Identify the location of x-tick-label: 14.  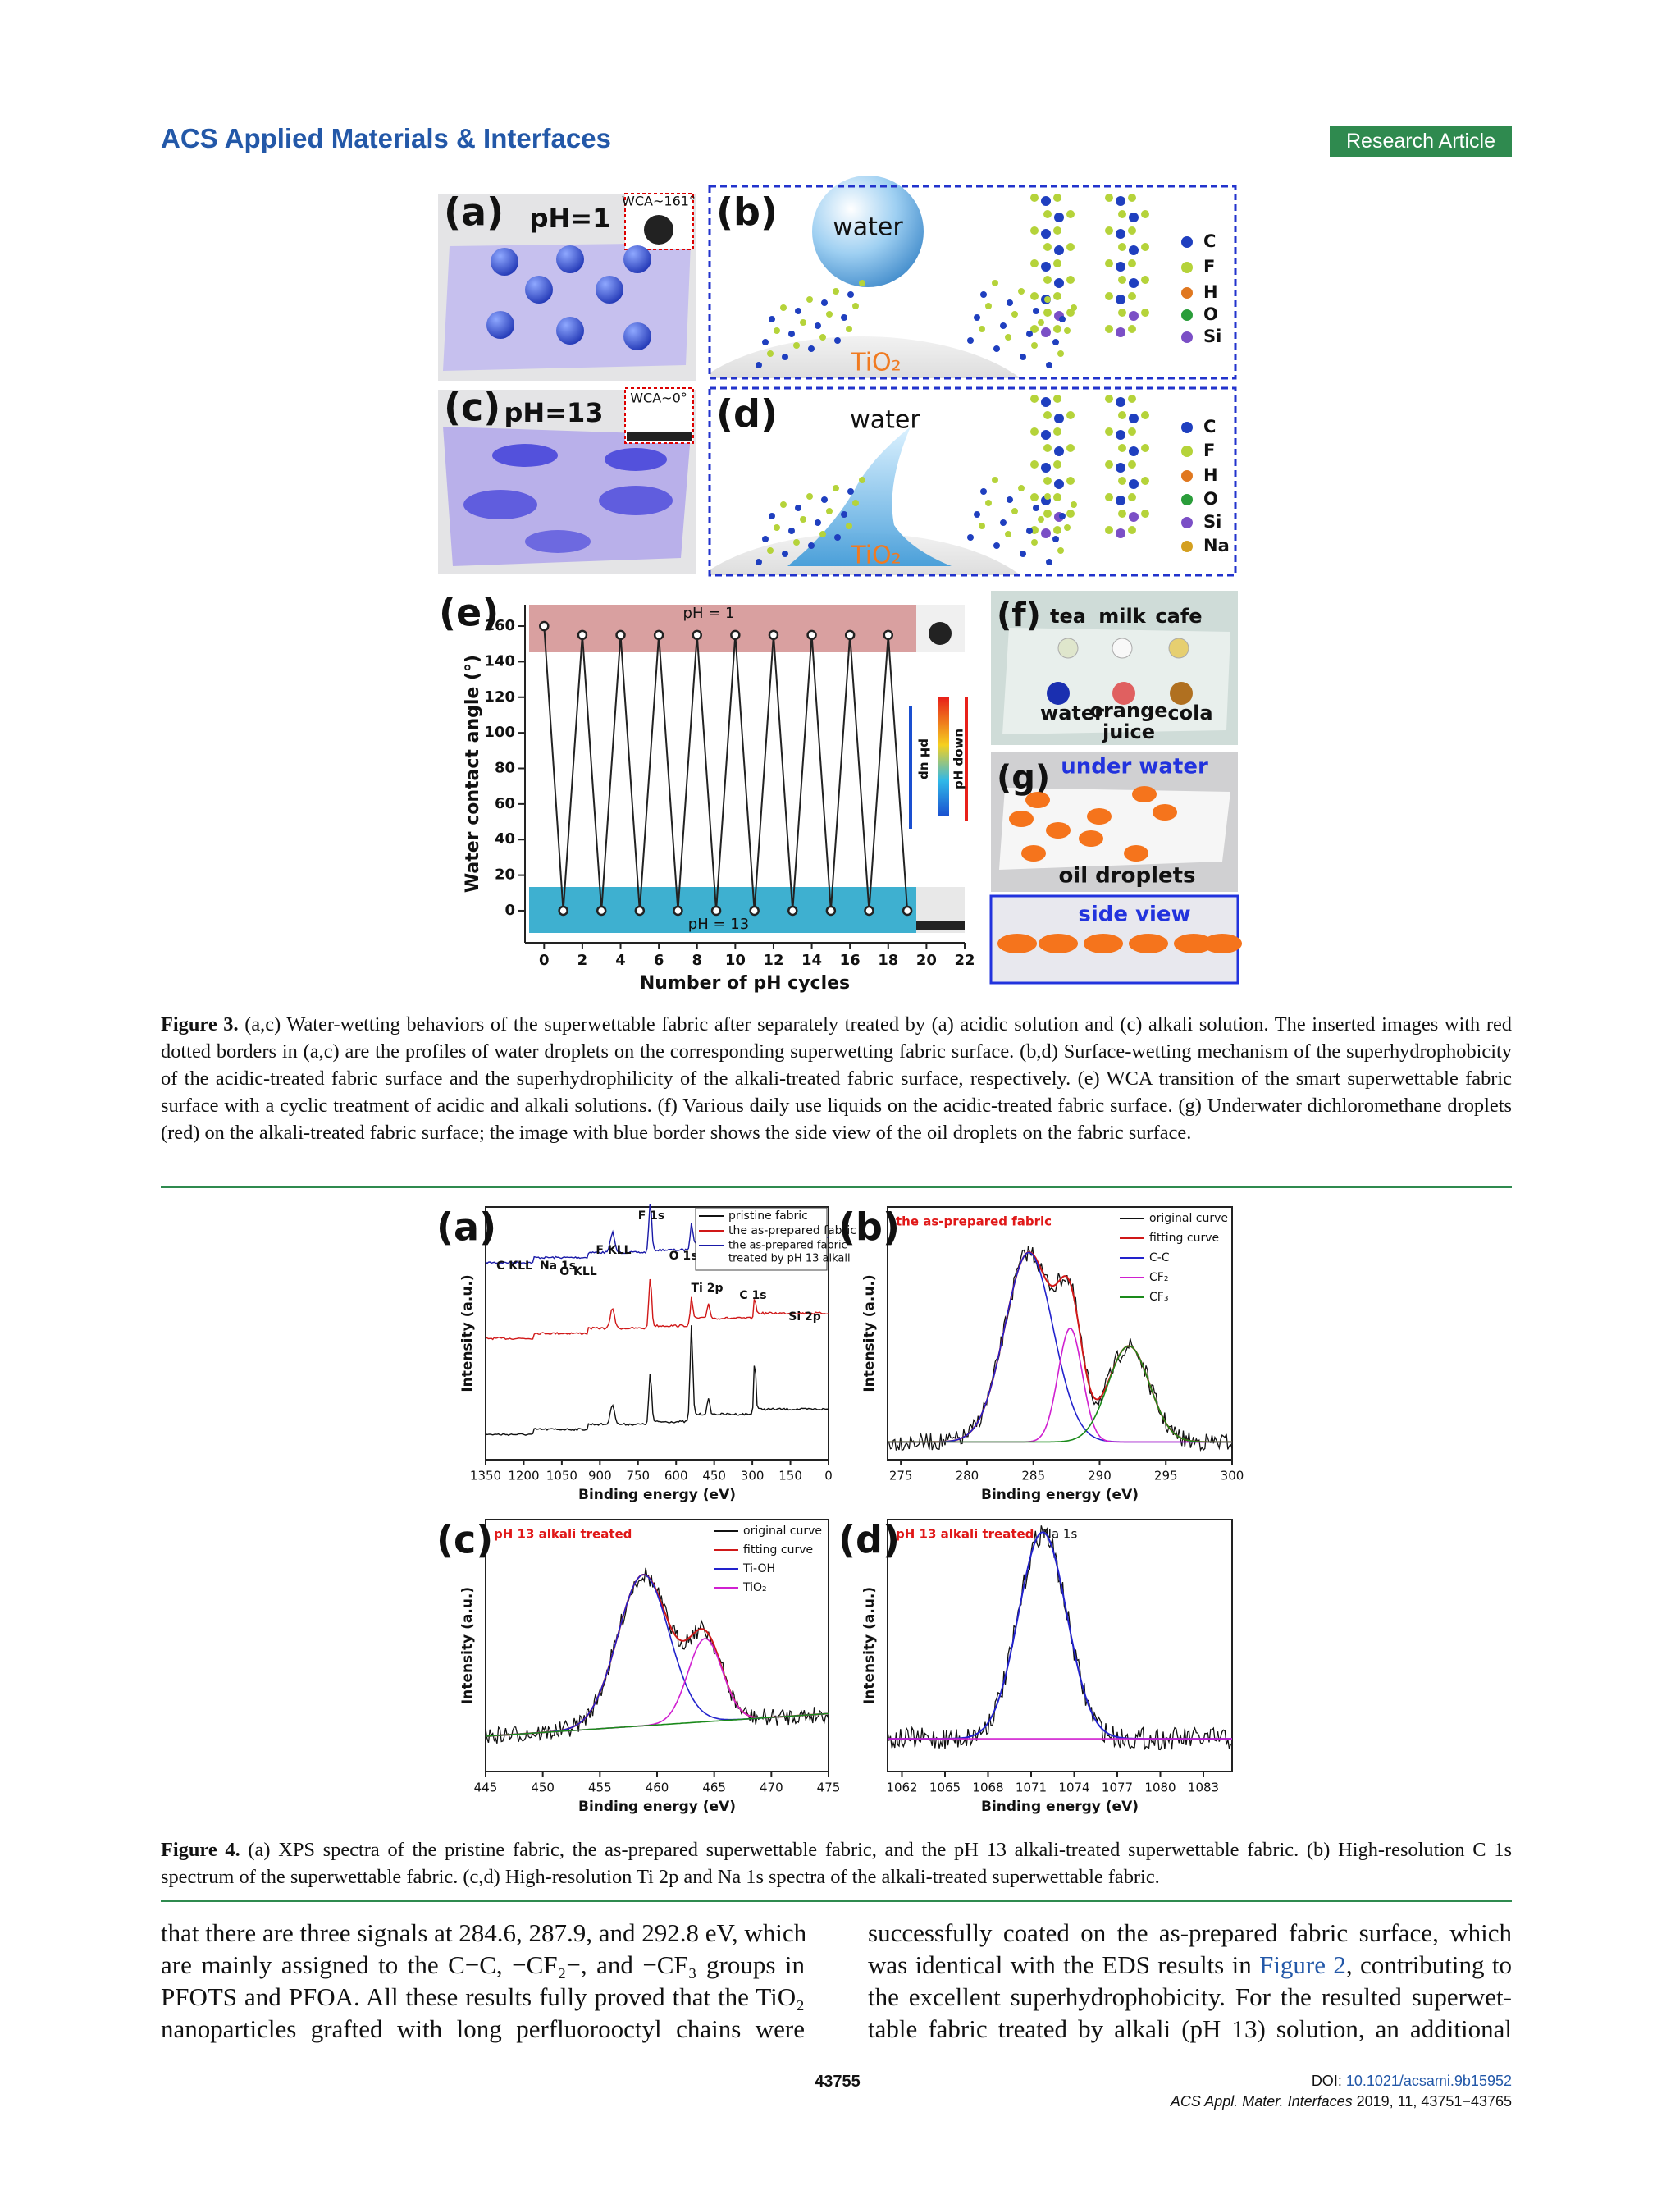
(812, 960).